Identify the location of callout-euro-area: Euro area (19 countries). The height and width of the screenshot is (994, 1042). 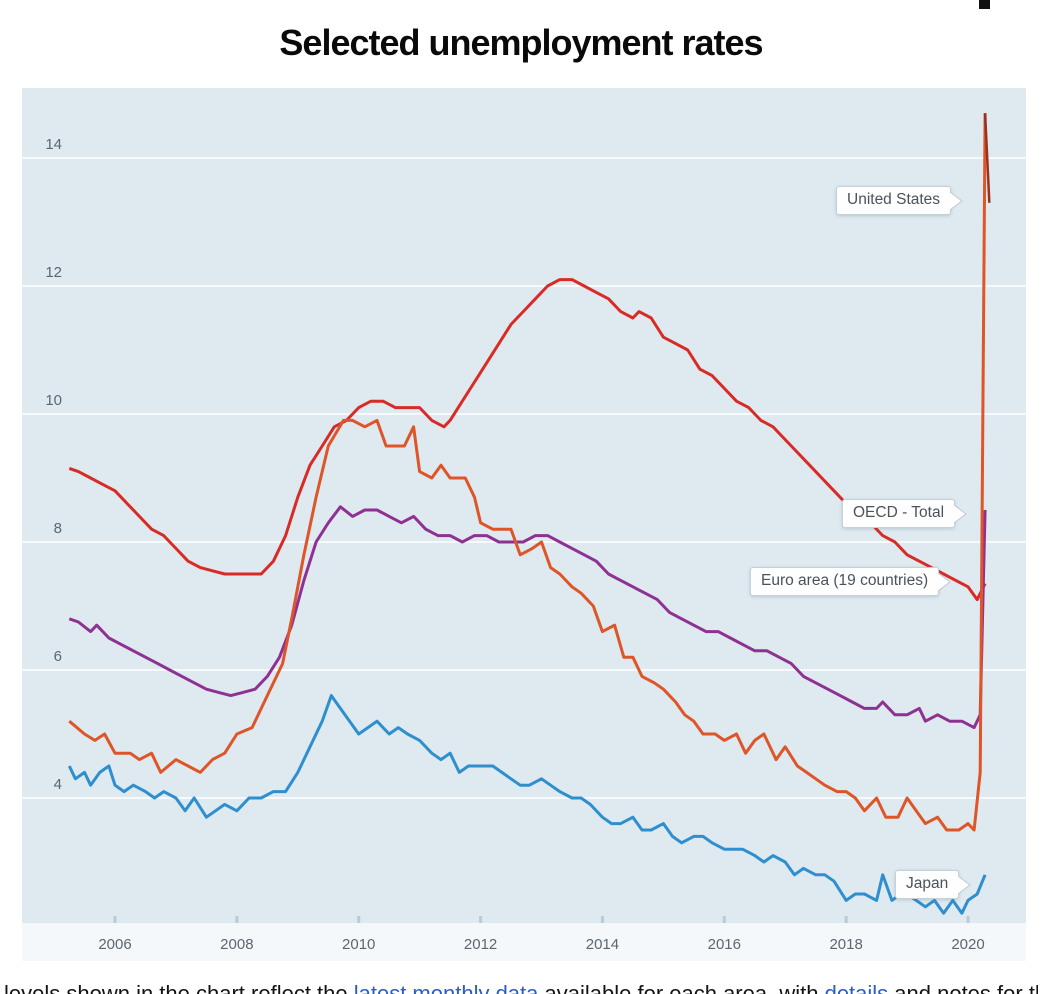
(851, 581).